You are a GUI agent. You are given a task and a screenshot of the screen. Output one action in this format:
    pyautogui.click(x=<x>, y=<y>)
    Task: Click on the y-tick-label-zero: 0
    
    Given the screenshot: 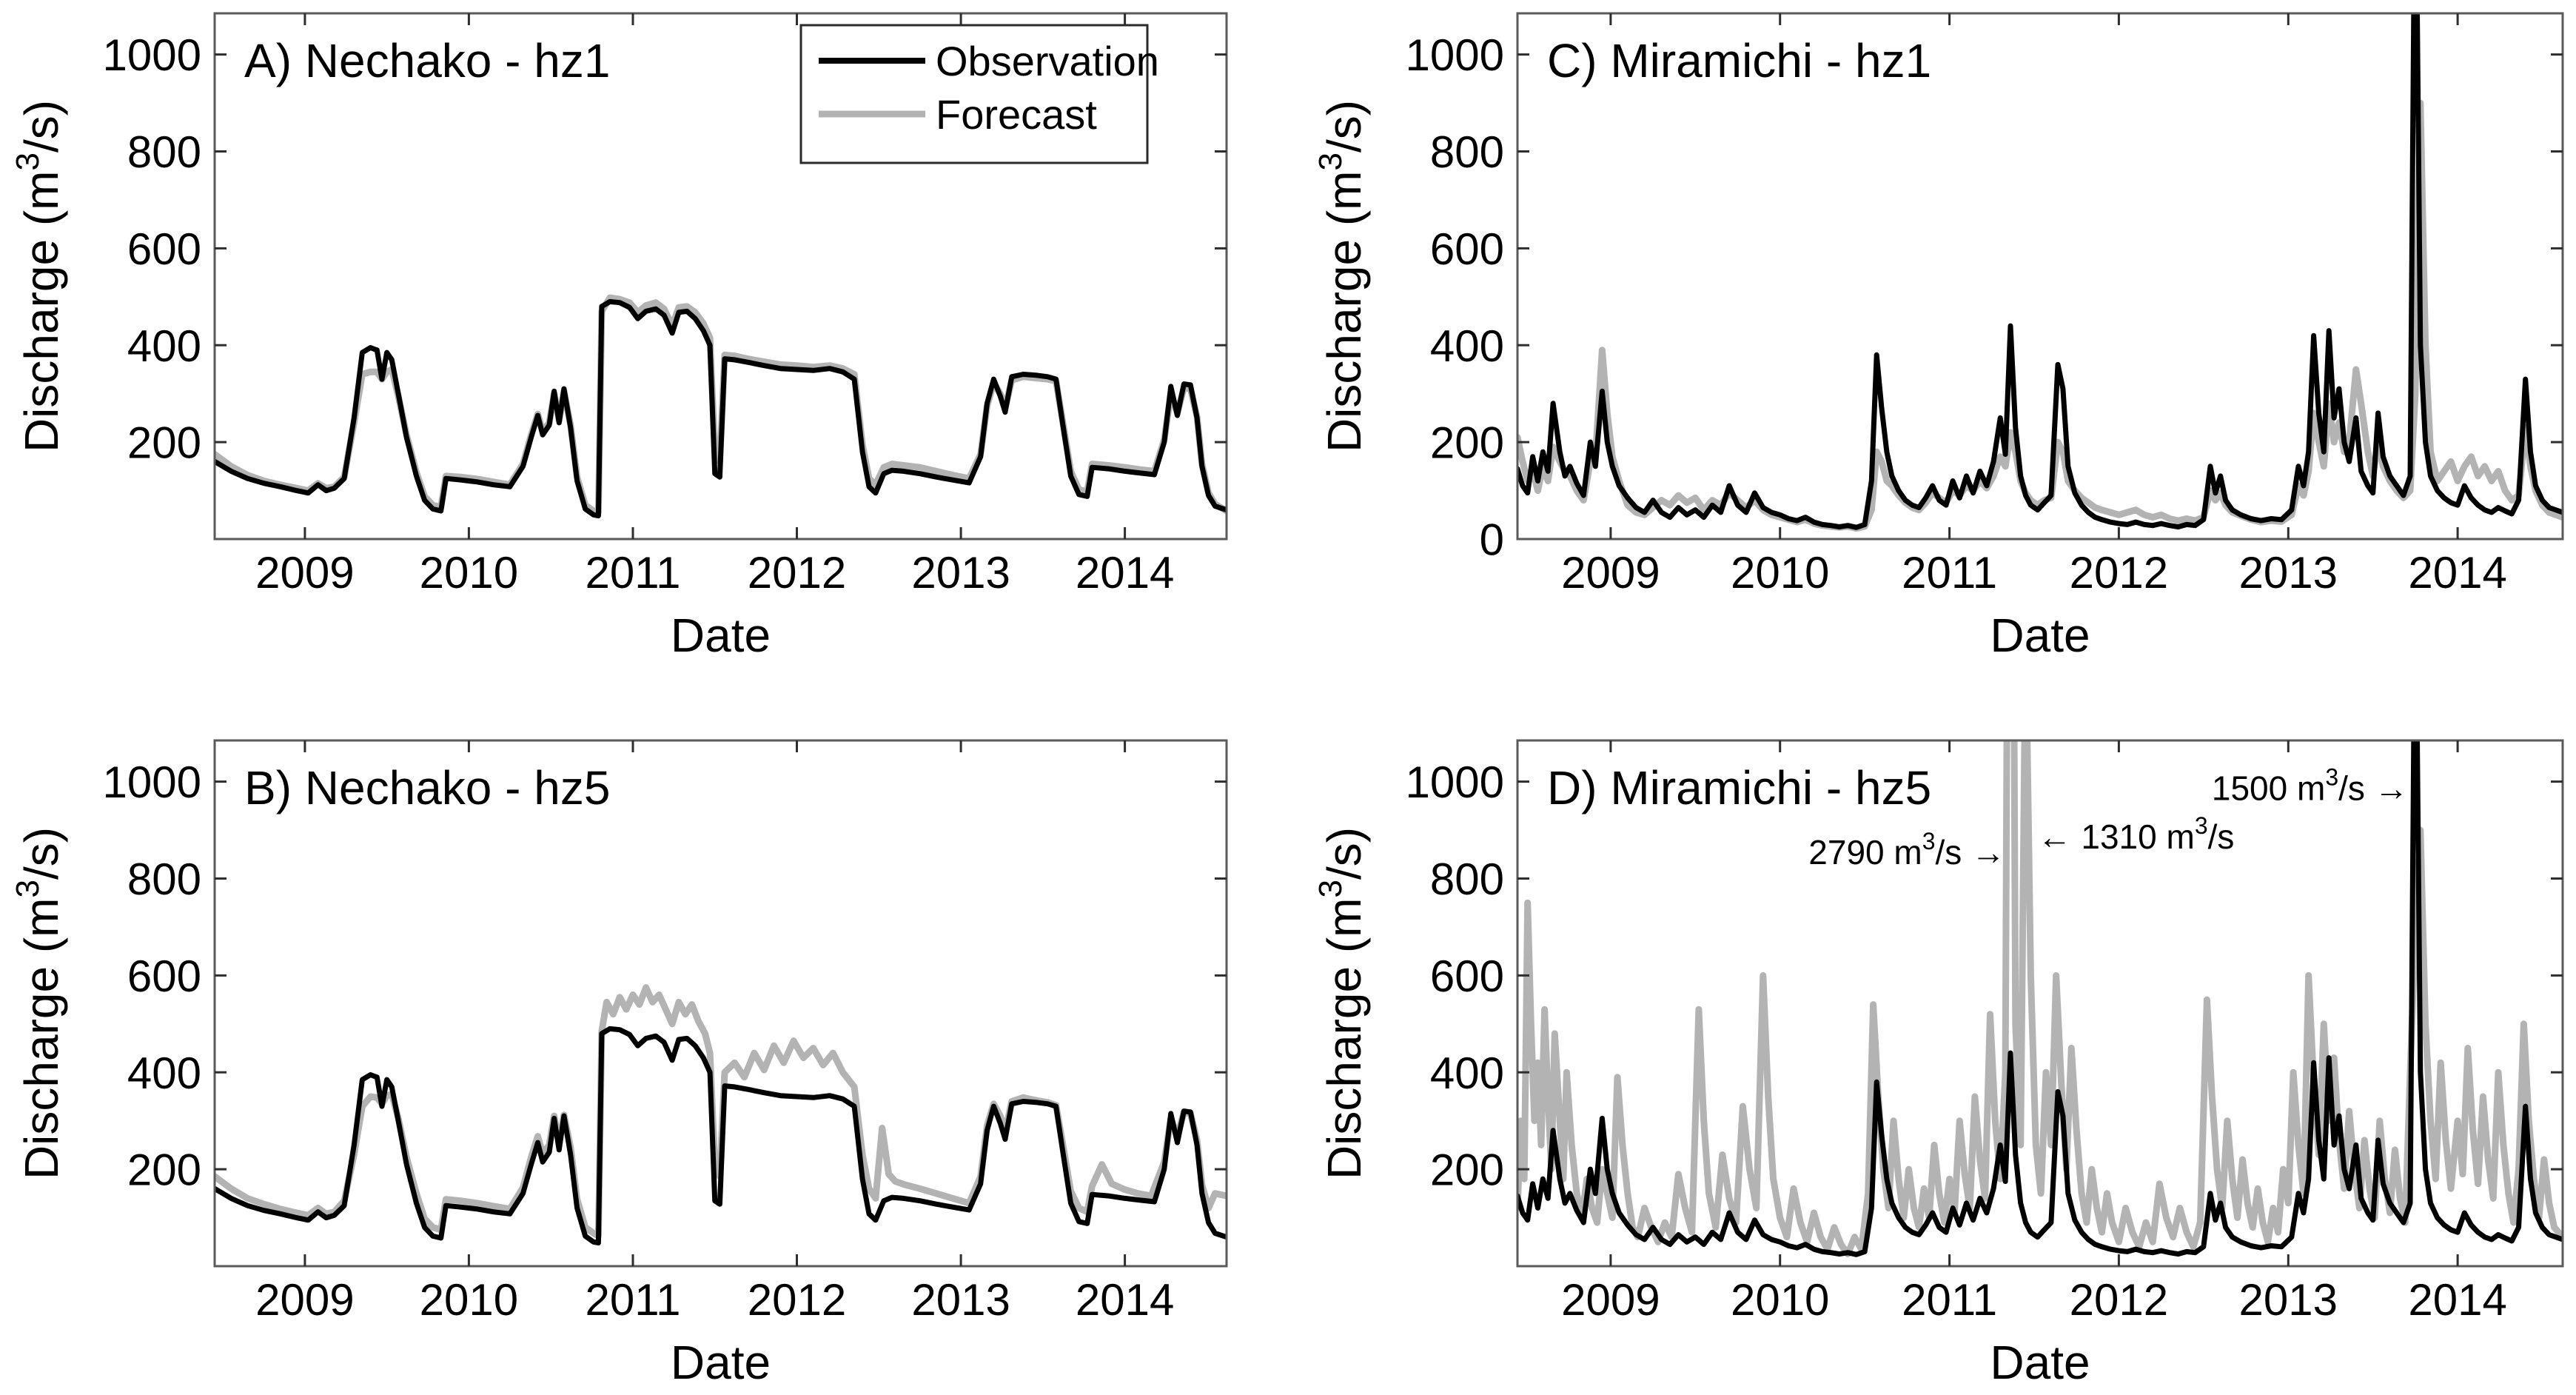 What is the action you would take?
    pyautogui.click(x=1492, y=540)
    